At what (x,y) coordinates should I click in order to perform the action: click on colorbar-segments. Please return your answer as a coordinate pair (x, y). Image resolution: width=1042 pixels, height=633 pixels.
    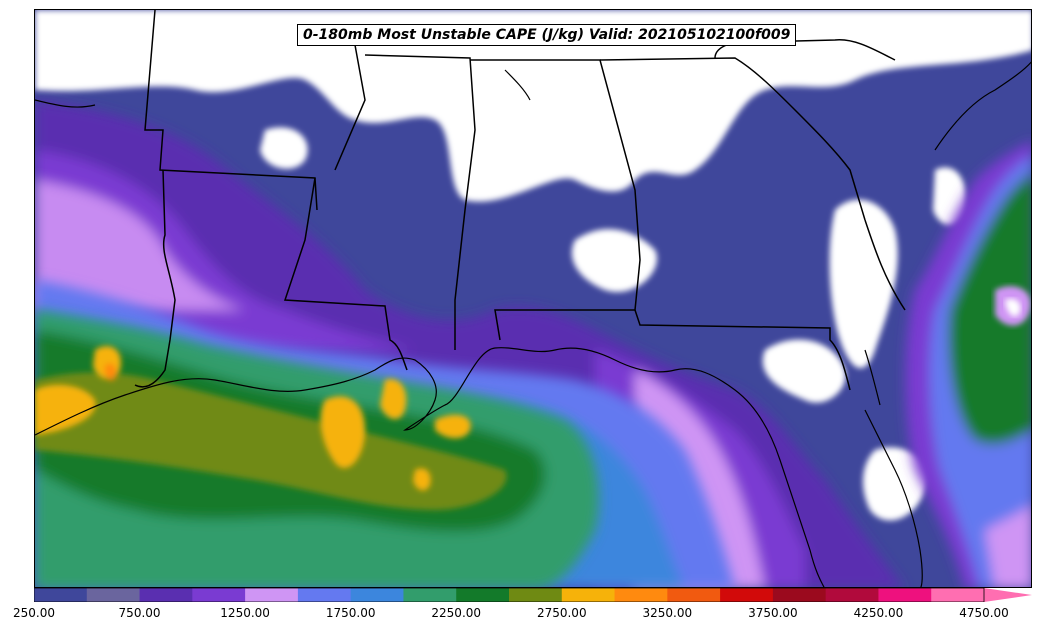
    Looking at the image, I should click on (509, 595).